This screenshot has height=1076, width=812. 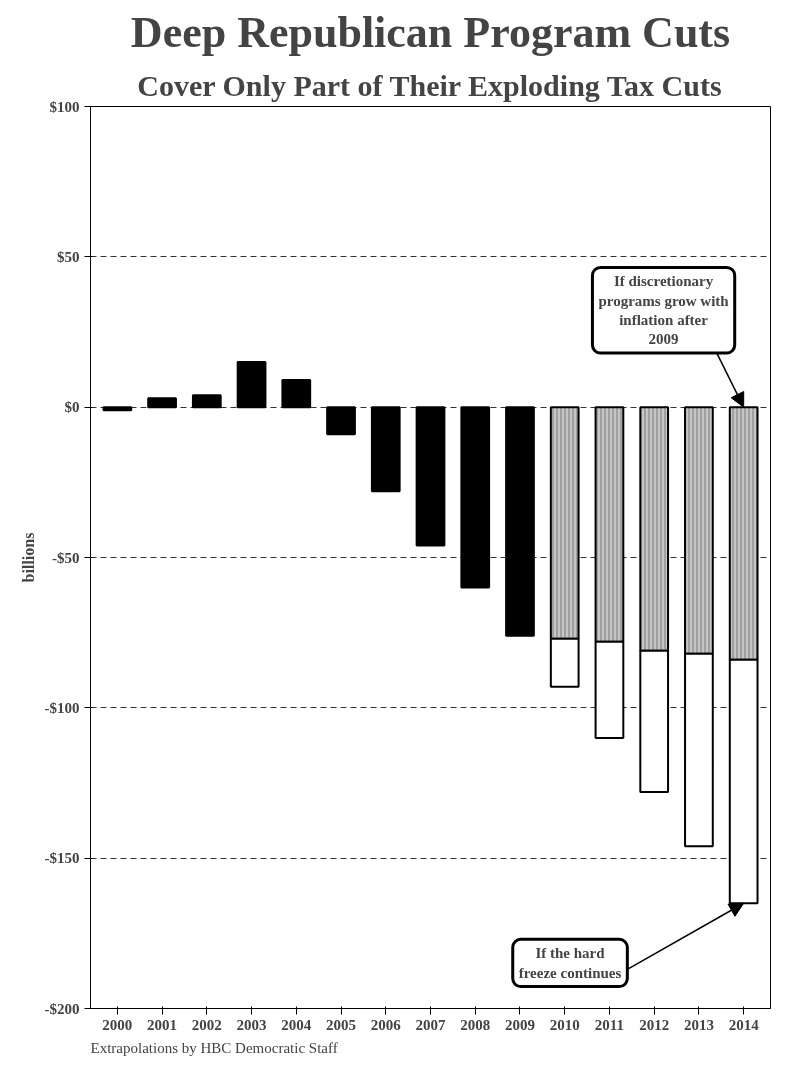 I want to click on chart-subtitle: Cover Only Part of Their Exploding Tax Cuts, so click(x=429, y=85).